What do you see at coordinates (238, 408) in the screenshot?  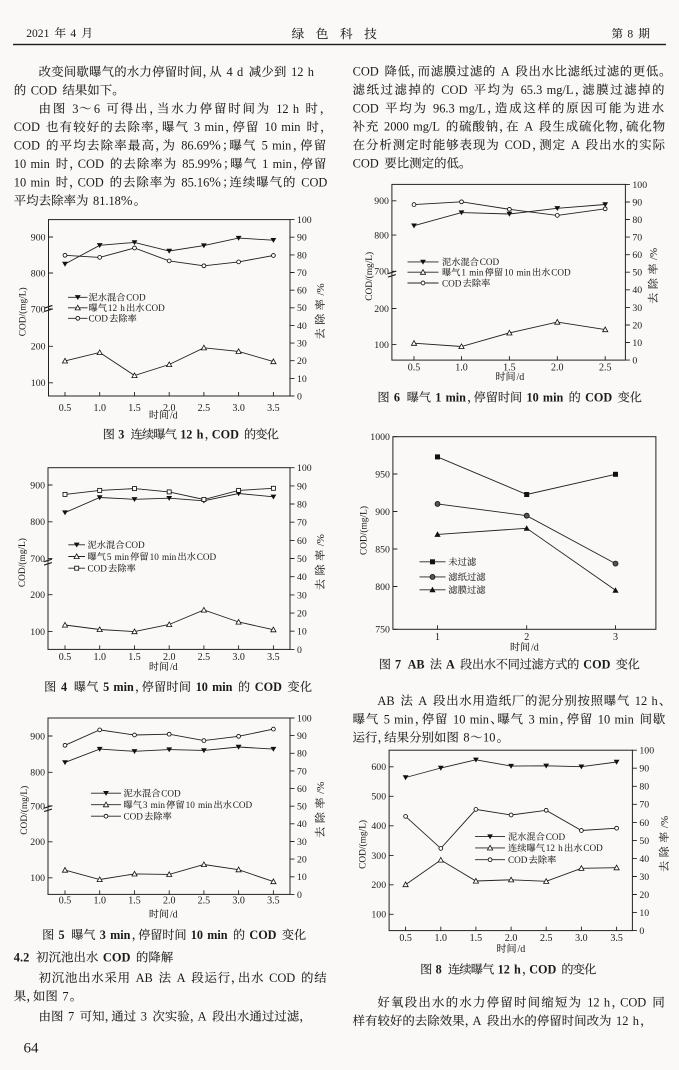 I see `svg-text: 3.0` at bounding box center [238, 408].